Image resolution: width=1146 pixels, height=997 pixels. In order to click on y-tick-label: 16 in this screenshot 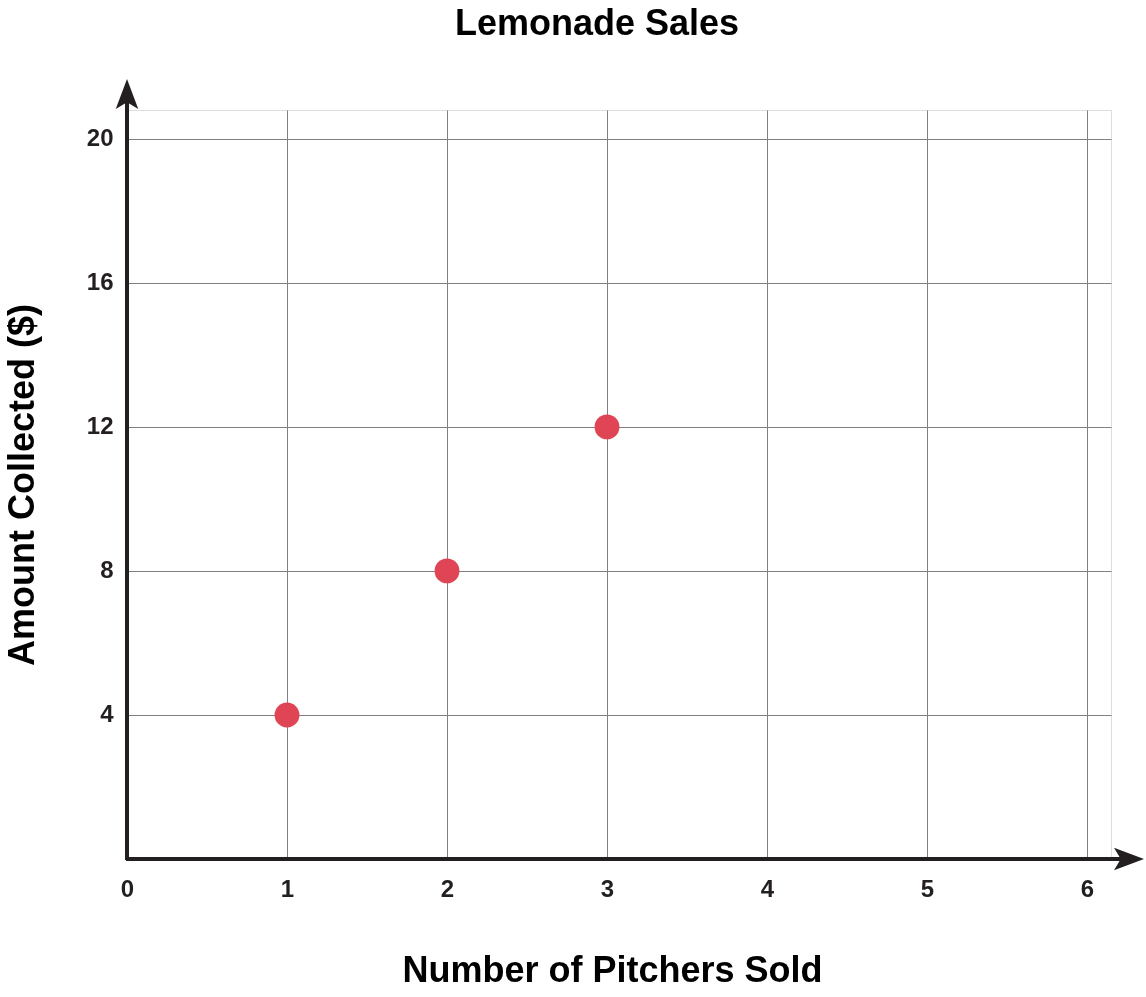, I will do `click(100, 282)`.